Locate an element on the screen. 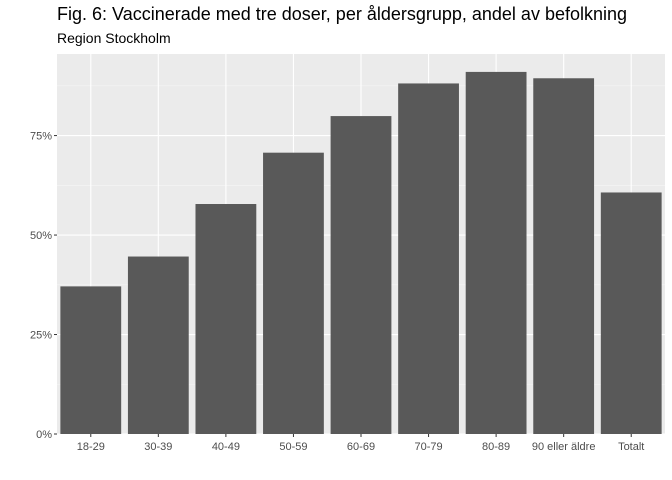  y-tick-label: 75% is located at coordinates (41, 137).